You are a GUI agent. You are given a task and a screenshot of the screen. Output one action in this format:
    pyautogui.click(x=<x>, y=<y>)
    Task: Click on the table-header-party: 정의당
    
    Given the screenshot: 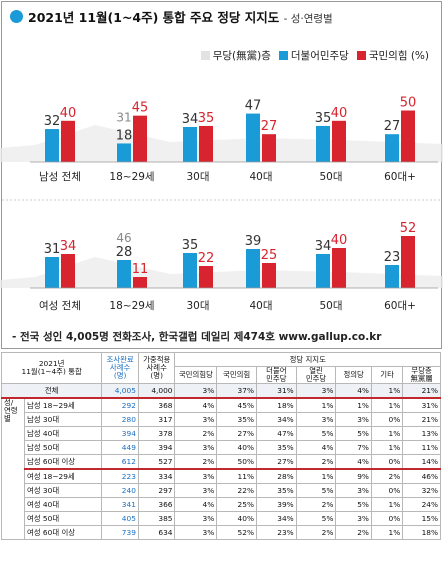 What is the action you would take?
    pyautogui.click(x=353, y=375)
    